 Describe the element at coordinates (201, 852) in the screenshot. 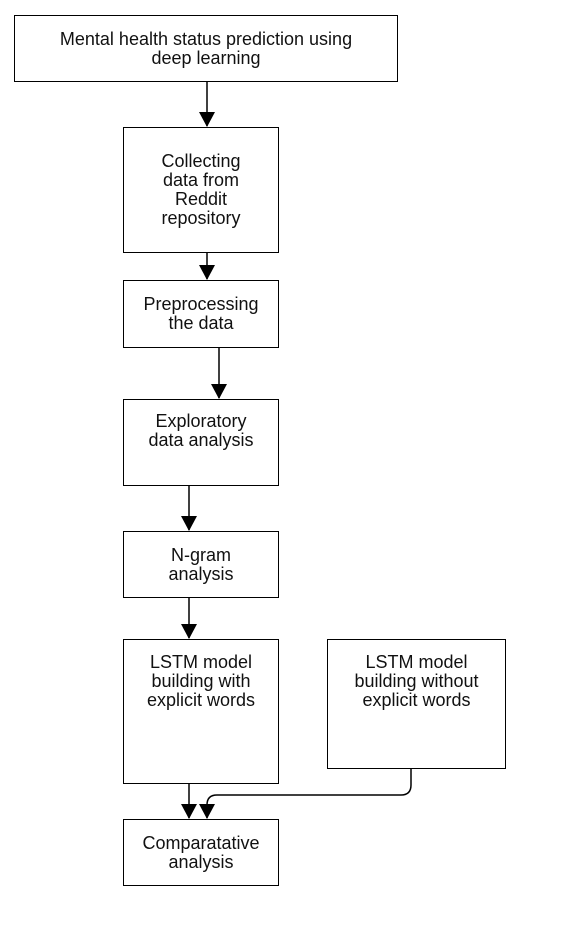

I see `node-comparative-analysis: Comparatative analysis` at that location.